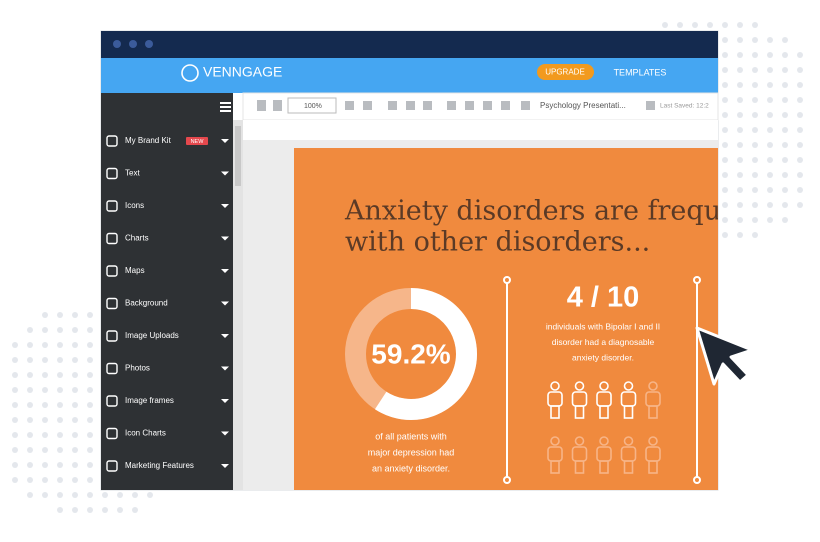 This screenshot has width=820, height=542. Describe the element at coordinates (132, 173) in the screenshot. I see `menu-item: Text` at that location.